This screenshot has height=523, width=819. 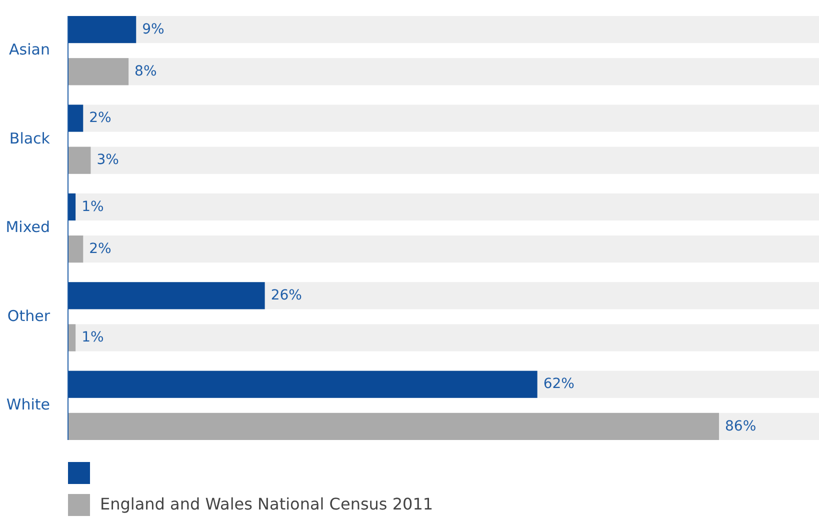 I want to click on data-label: 62%, so click(x=558, y=384).